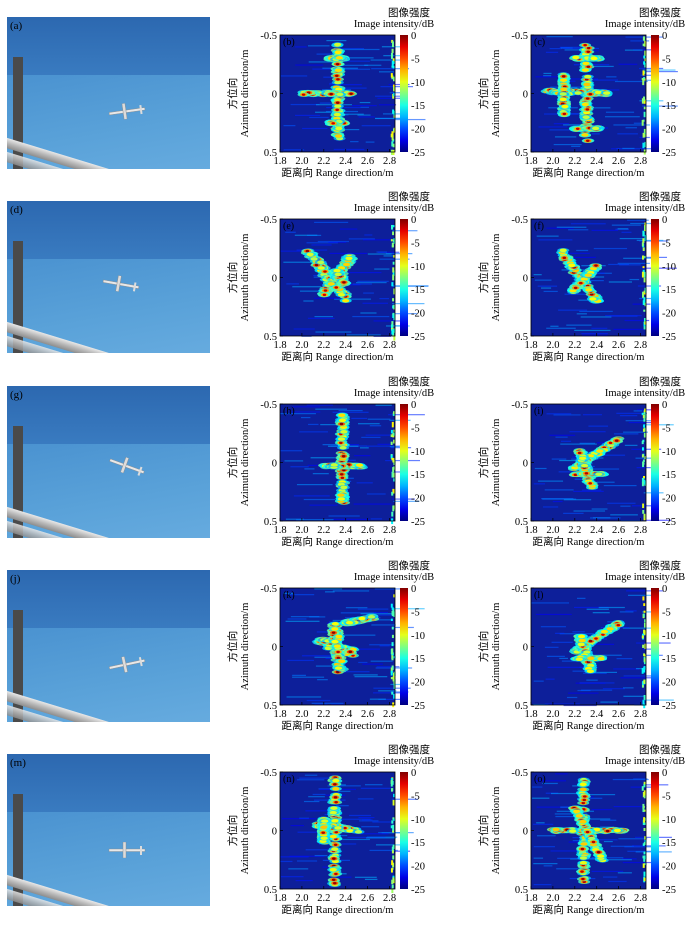 This screenshot has height=934, width=700. I want to click on chamber-photo: (m), so click(108, 830).